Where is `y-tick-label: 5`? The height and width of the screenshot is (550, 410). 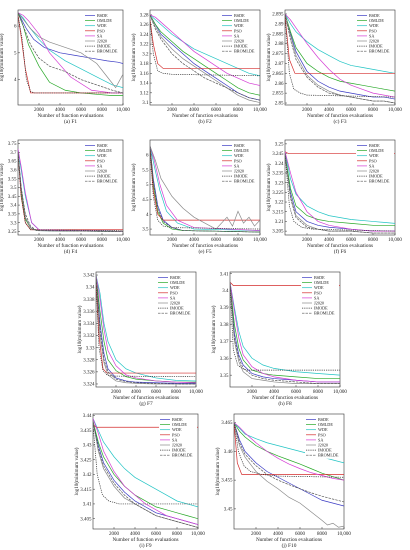 y-tick-label: 5 is located at coordinates (147, 185).